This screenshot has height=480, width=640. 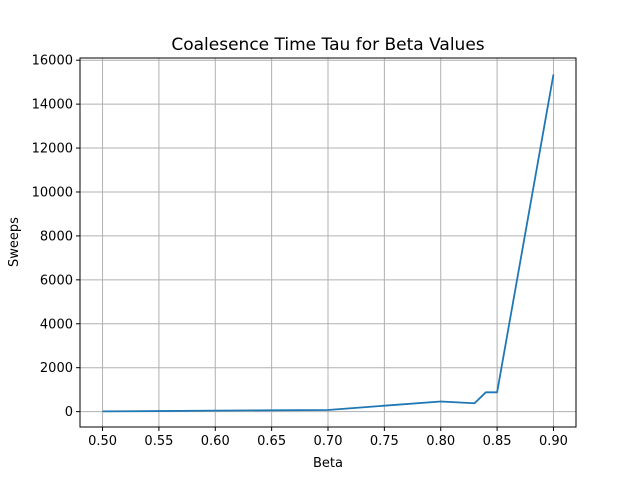 I want to click on x-tick-label: 0.90, so click(x=553, y=441).